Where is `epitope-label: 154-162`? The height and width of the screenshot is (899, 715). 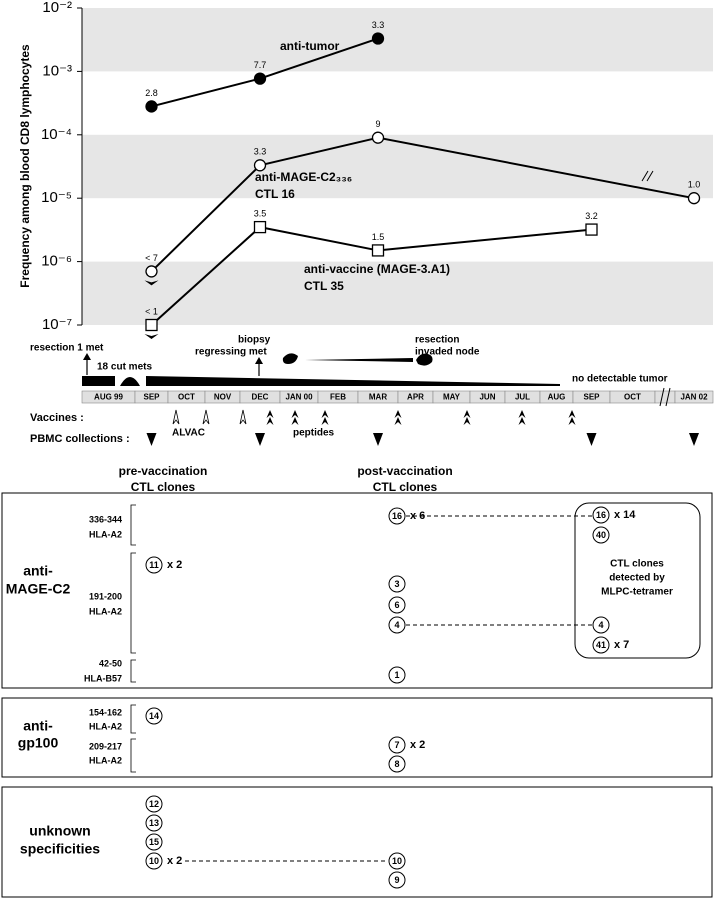
epitope-label: 154-162 is located at coordinates (105, 712).